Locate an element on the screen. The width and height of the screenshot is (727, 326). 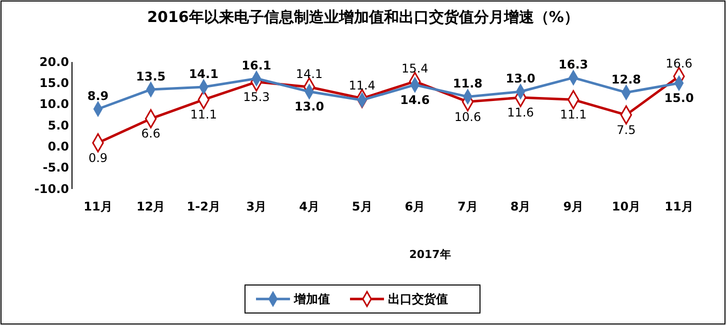
legend-label: 出口交货值 is located at coordinates (418, 299).